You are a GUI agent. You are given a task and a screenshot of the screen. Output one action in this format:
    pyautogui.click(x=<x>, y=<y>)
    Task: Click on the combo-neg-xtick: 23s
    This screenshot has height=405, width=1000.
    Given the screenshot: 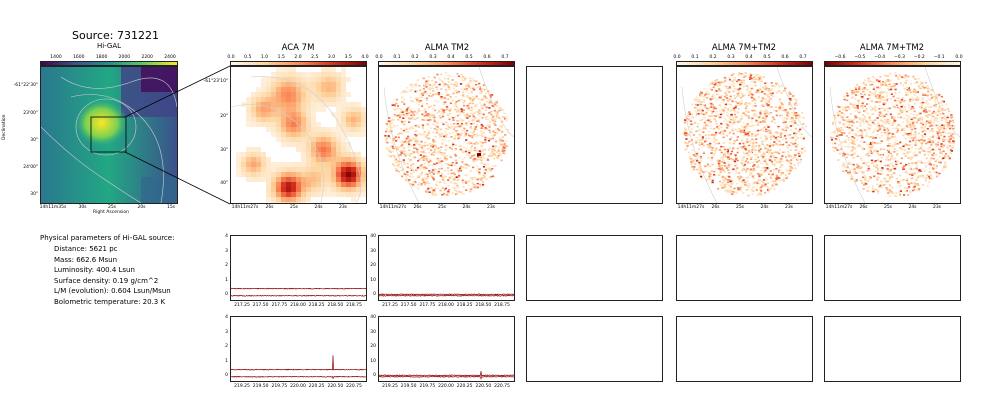 What is the action you would take?
    pyautogui.click(x=937, y=207)
    